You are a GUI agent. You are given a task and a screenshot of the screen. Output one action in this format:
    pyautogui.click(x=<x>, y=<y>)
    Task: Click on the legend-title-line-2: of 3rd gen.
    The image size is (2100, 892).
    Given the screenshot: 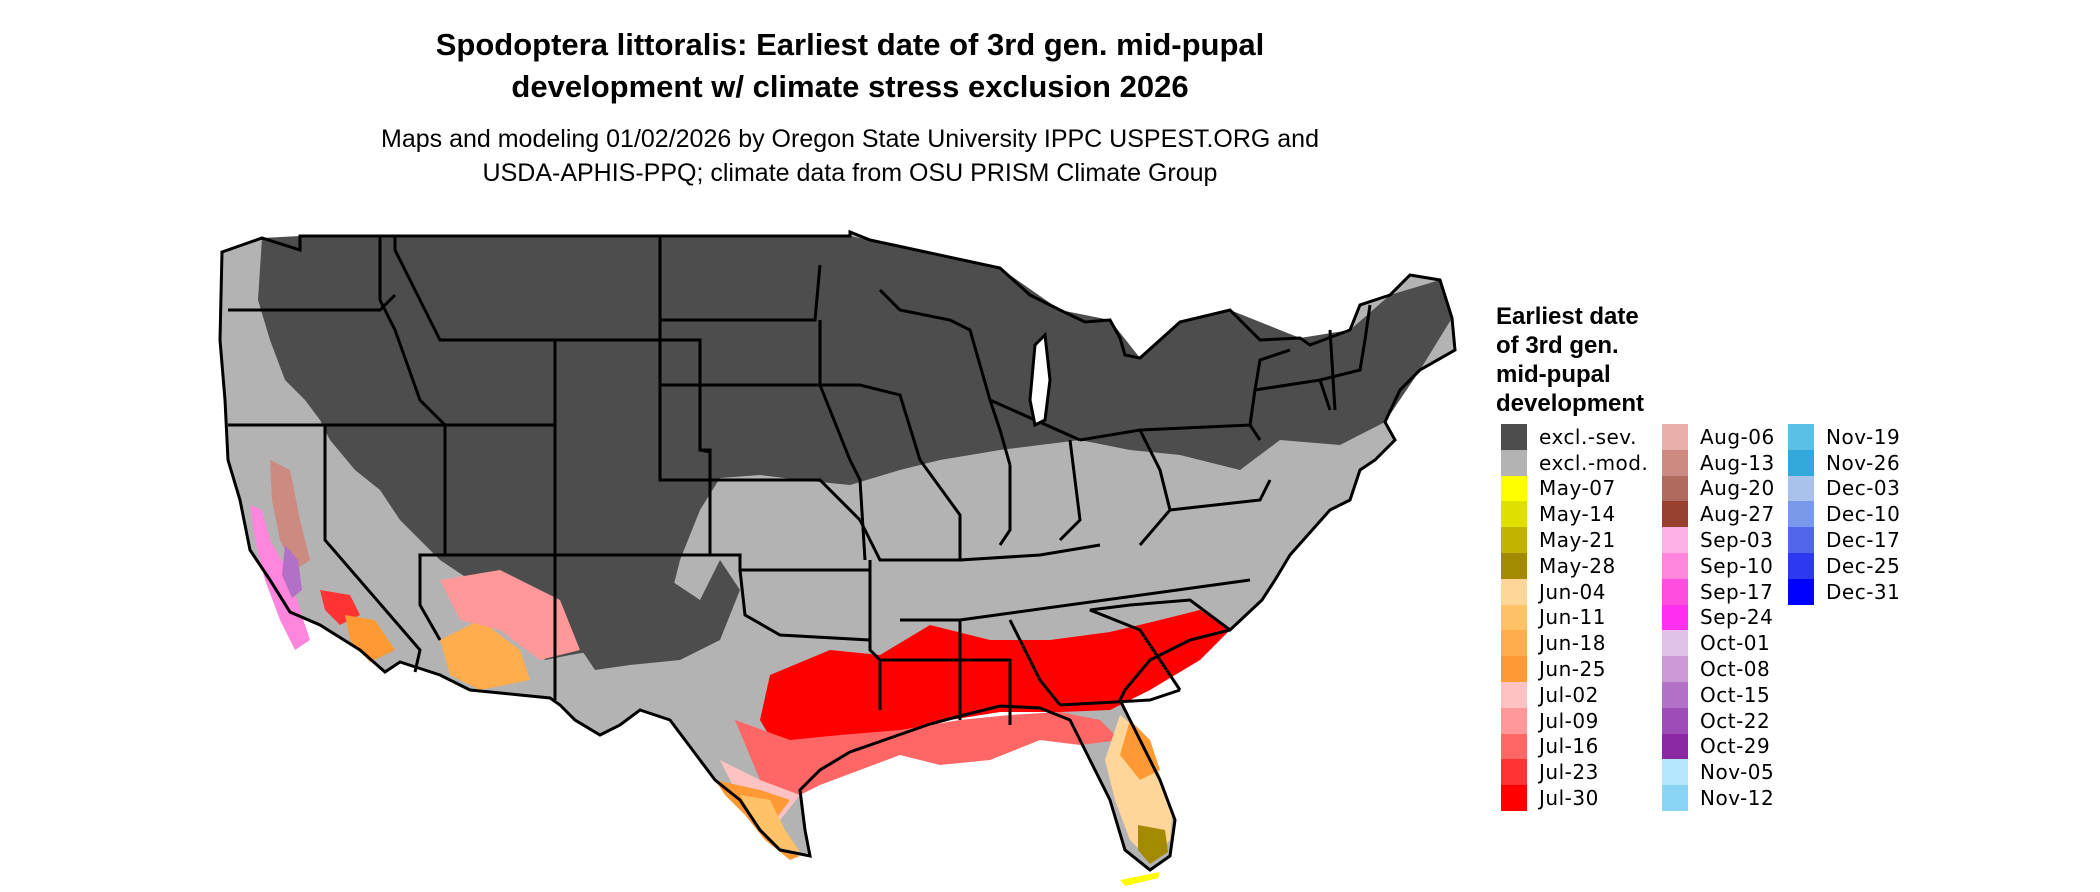 What is the action you would take?
    pyautogui.click(x=1557, y=345)
    